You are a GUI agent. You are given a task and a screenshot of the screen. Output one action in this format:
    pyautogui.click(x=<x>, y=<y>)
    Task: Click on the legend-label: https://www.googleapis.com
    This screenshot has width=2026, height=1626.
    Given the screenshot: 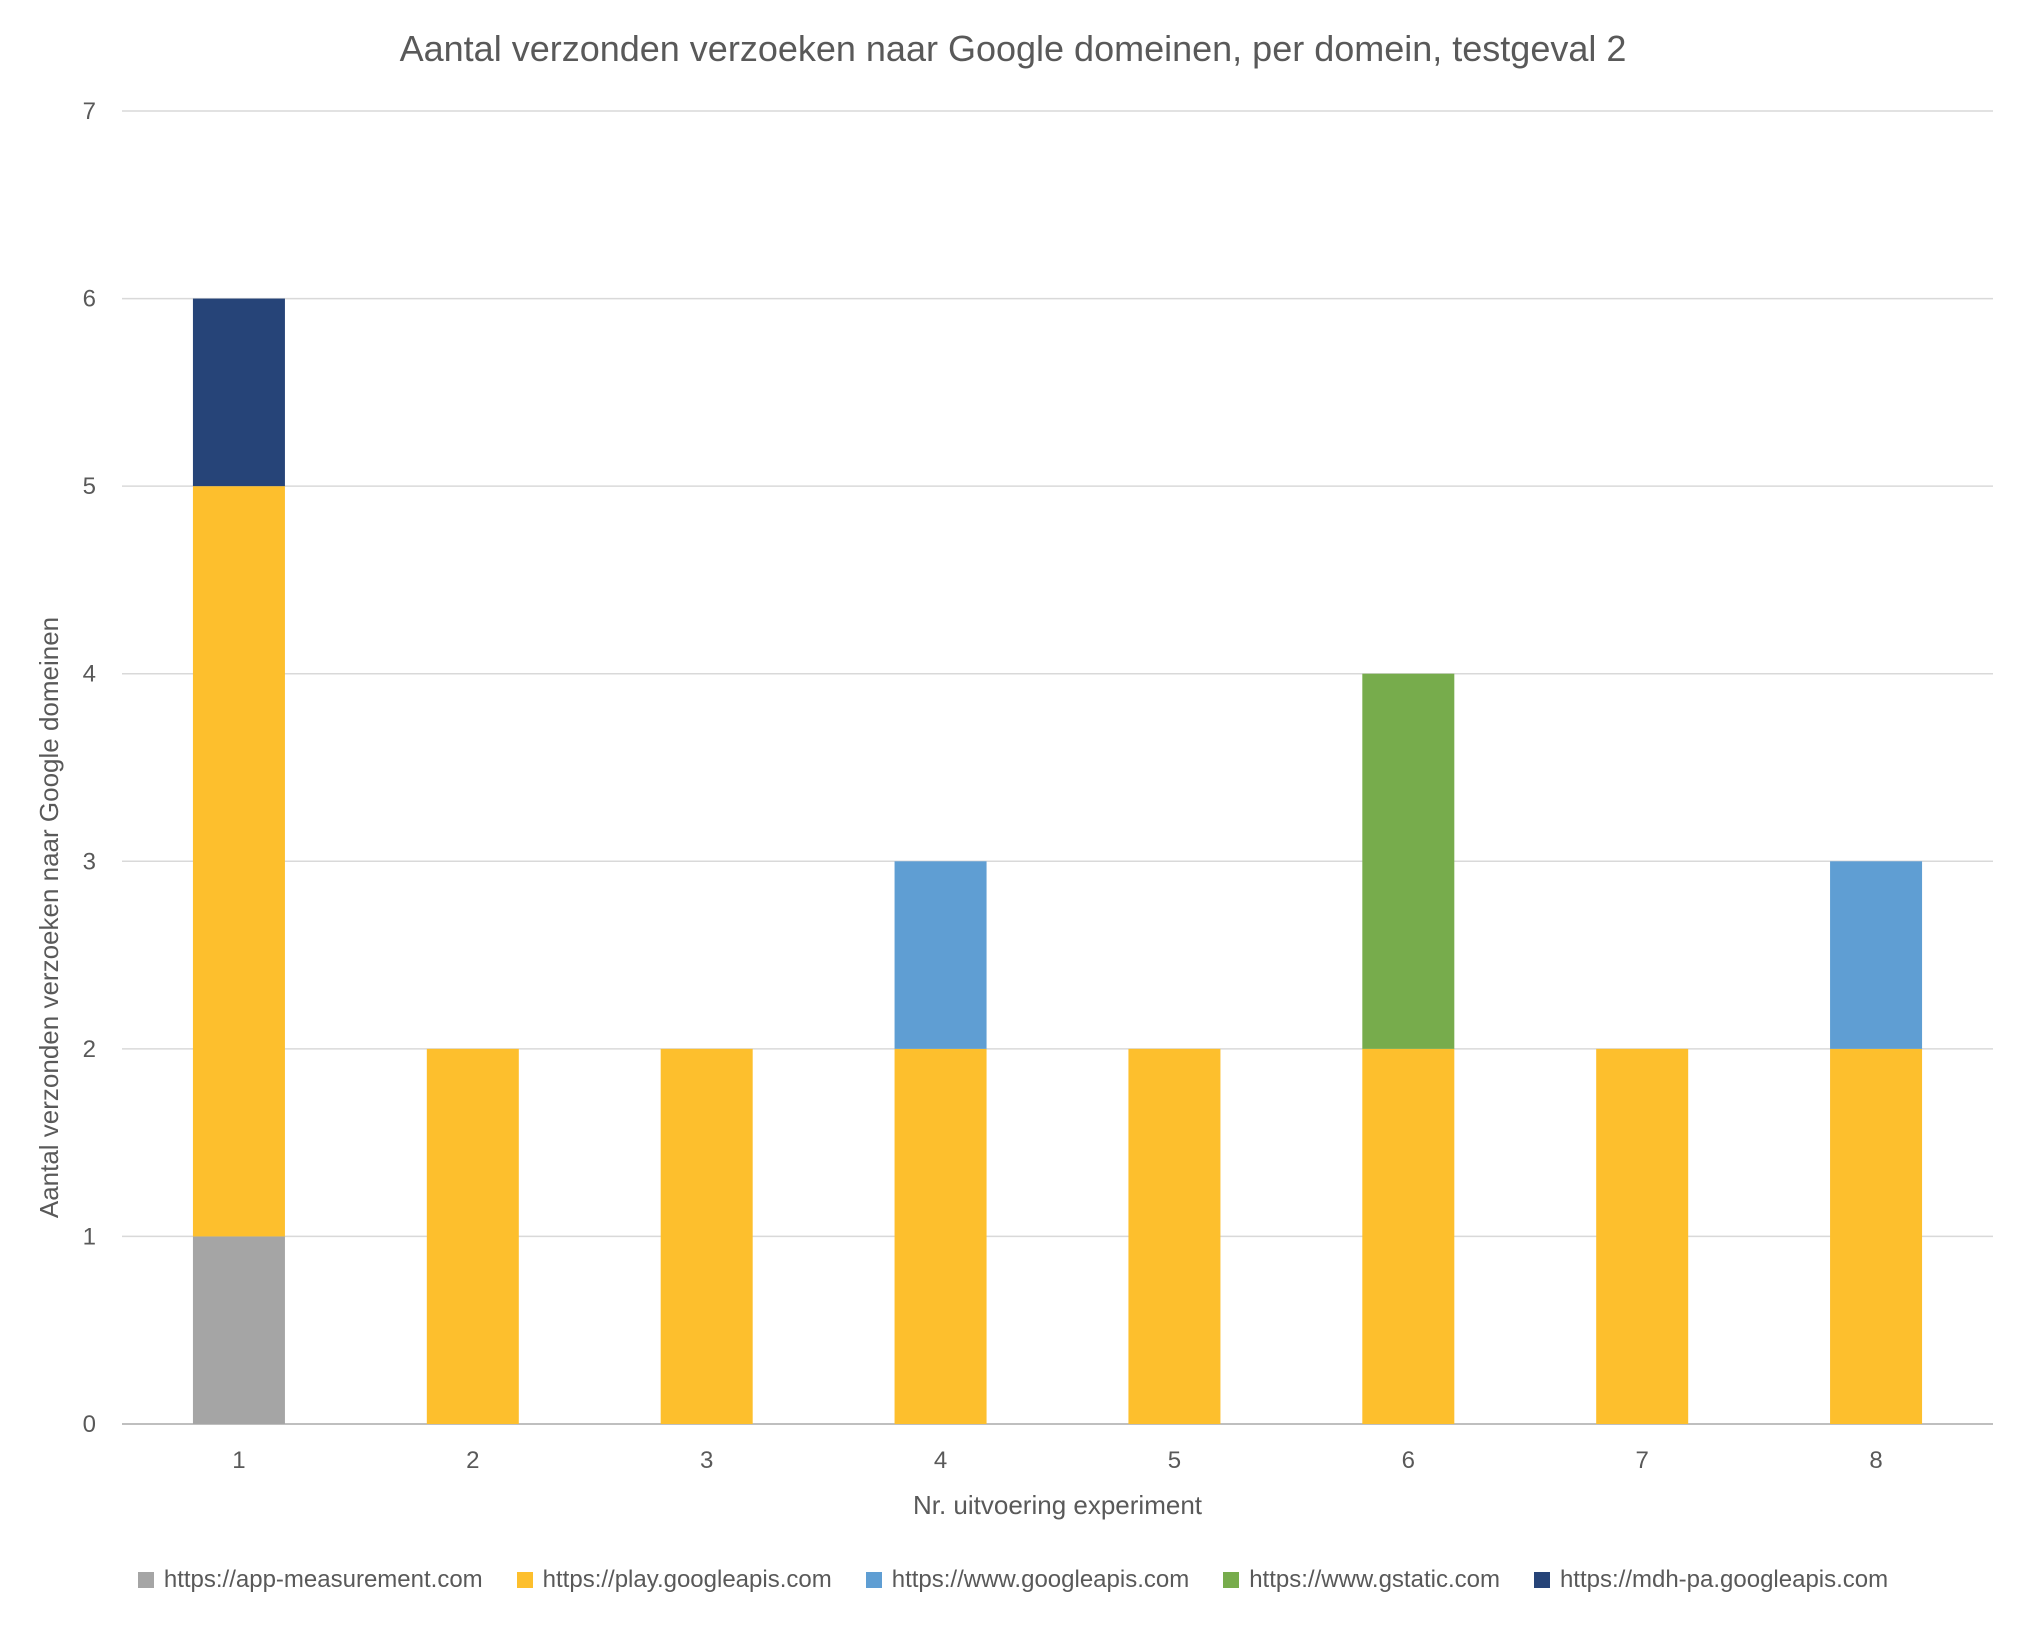 What is the action you would take?
    pyautogui.click(x=1040, y=1579)
    